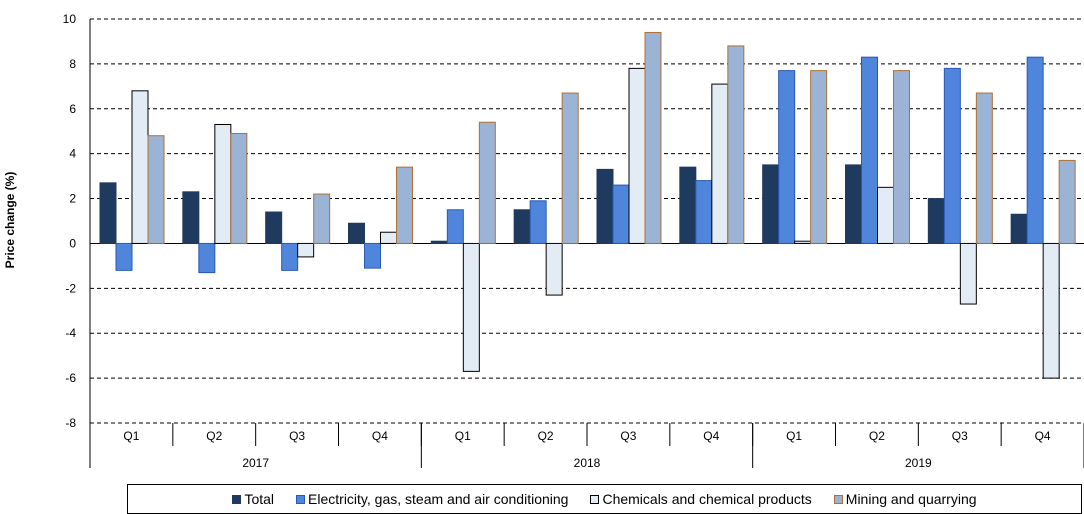 The height and width of the screenshot is (514, 1084). What do you see at coordinates (259, 499) in the screenshot?
I see `legend-label-total: Total` at bounding box center [259, 499].